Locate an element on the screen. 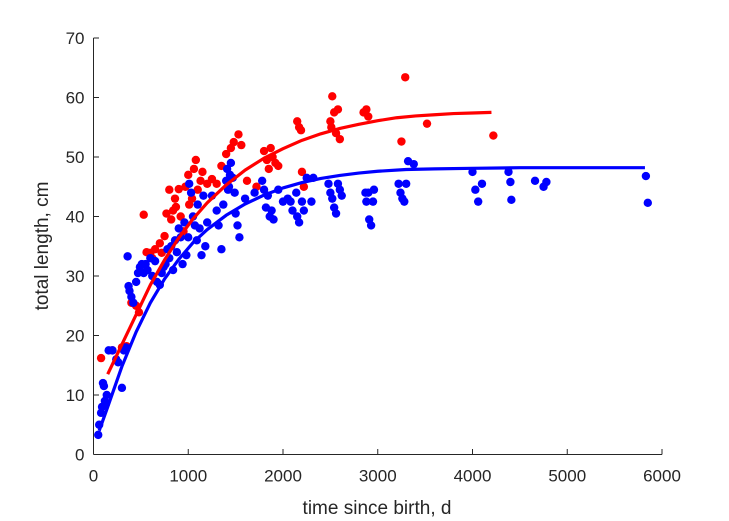  x-tick-label: 4000 is located at coordinates (473, 476).